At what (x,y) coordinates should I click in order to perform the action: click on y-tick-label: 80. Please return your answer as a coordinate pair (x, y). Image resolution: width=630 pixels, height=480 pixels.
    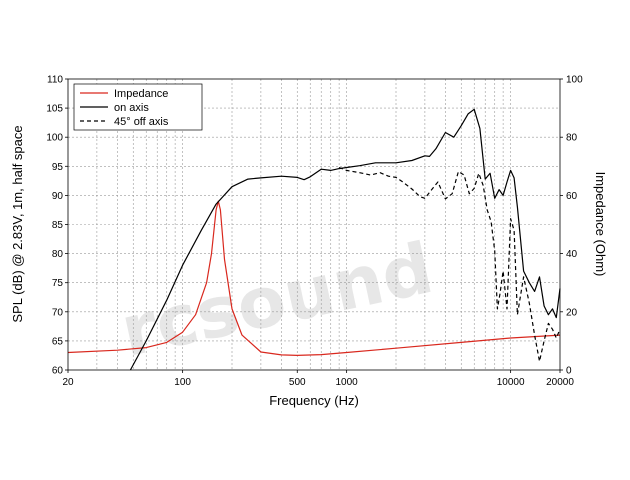
    Looking at the image, I should click on (58, 254).